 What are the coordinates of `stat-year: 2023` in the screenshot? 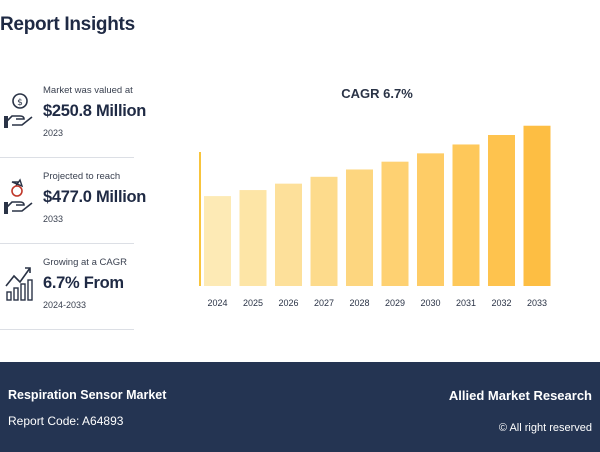 It's located at (53, 133).